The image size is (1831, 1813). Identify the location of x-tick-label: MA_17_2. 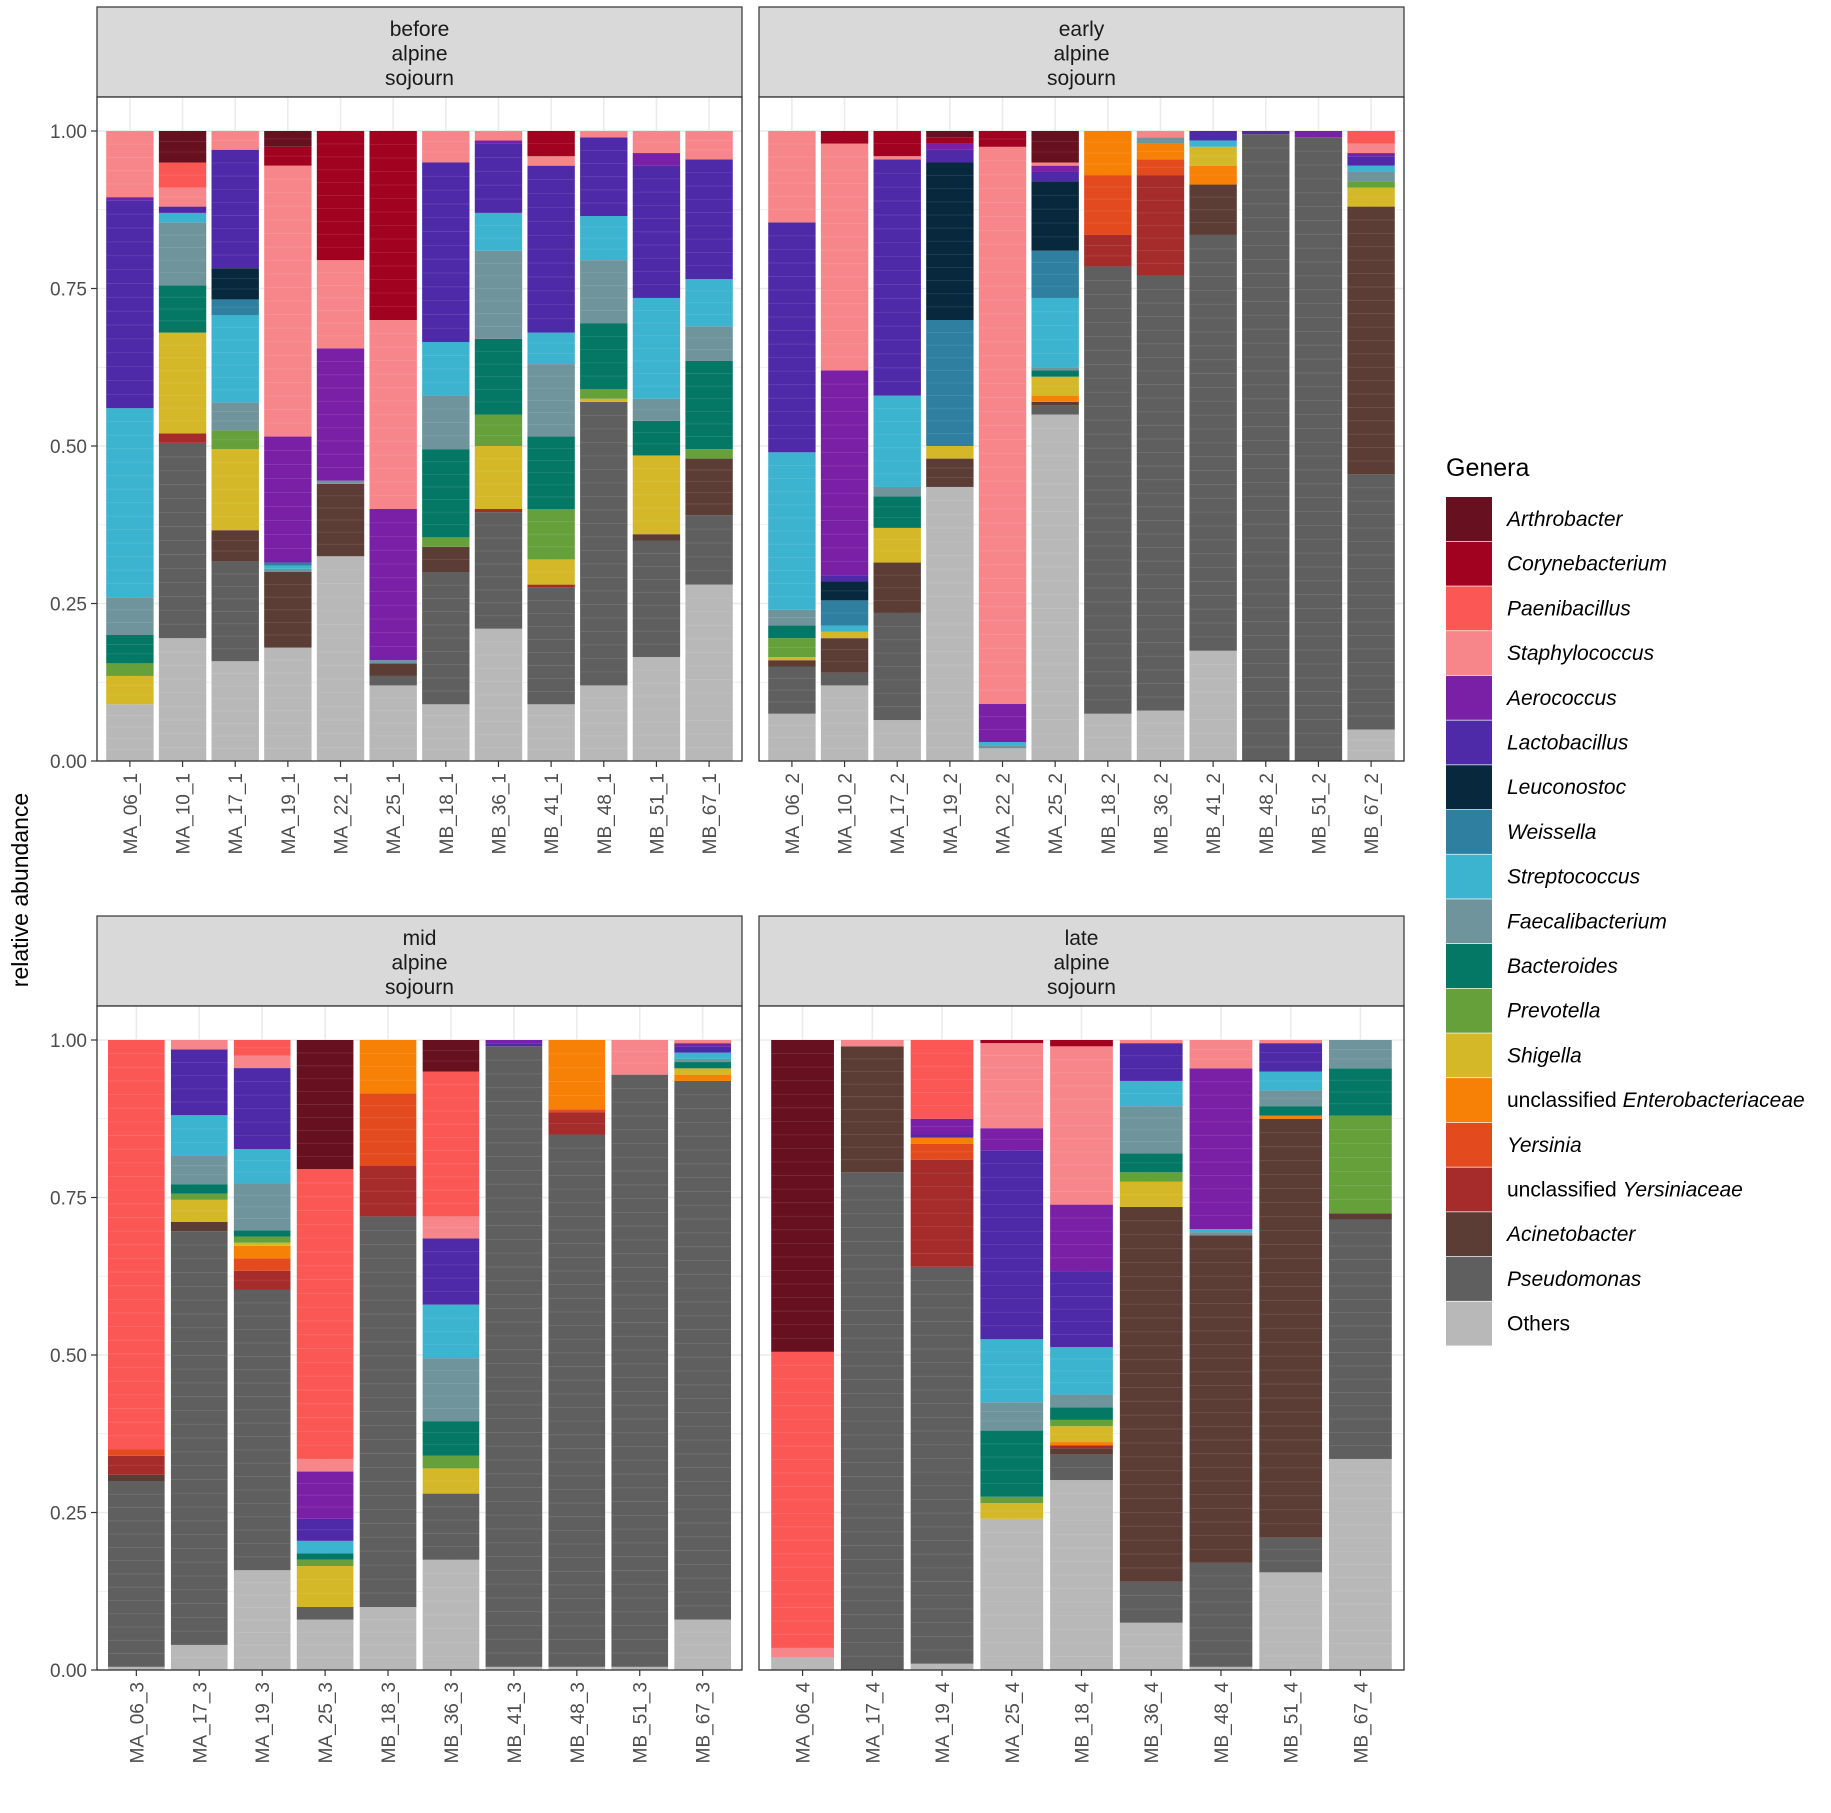
(898, 813).